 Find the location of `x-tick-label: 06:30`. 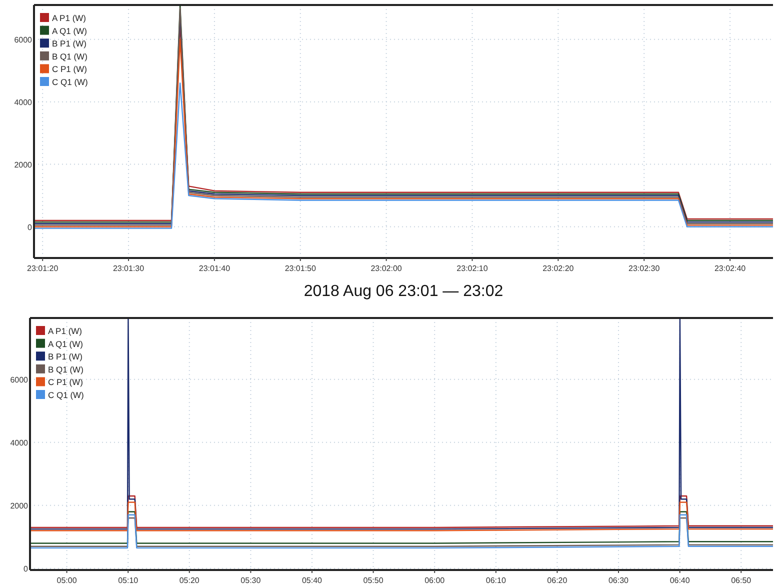

x-tick-label: 06:30 is located at coordinates (619, 580).